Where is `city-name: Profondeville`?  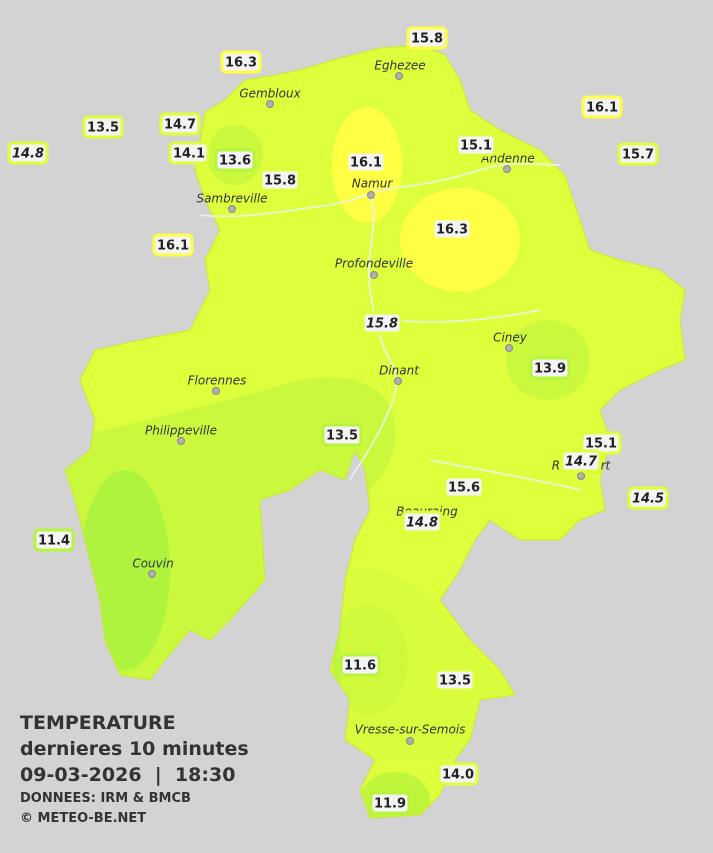 city-name: Profondeville is located at coordinates (374, 264).